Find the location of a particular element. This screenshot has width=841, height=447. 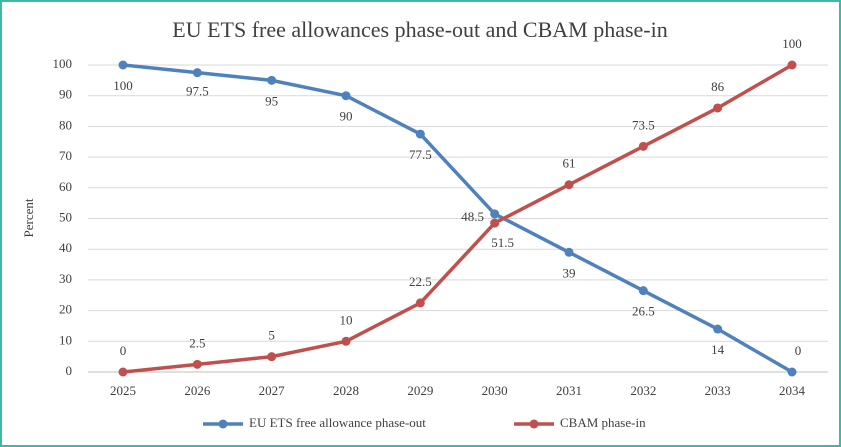

y-tick-label: 90 is located at coordinates (65, 94).